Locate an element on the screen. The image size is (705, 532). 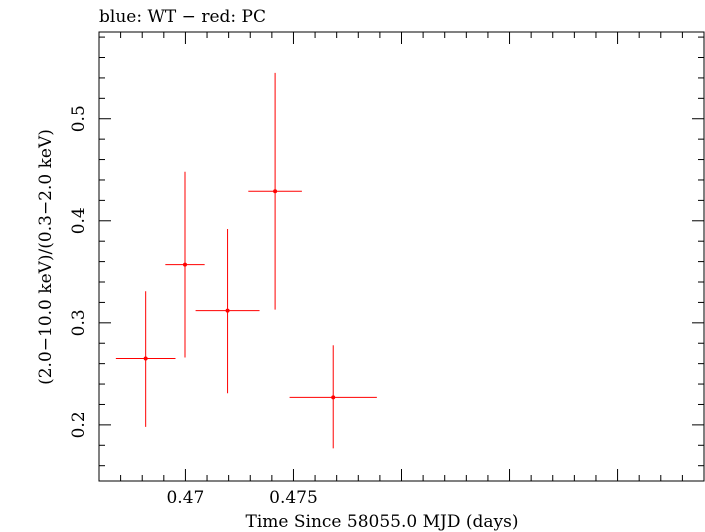
x-tick-label: 0.475 is located at coordinates (293, 498).